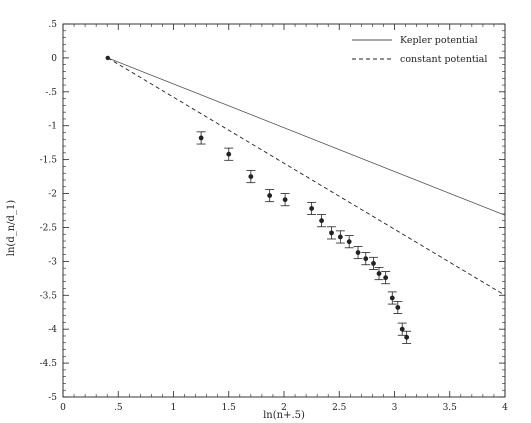  Describe the element at coordinates (107, 58) in the screenshot. I see `origin-data-point` at that location.